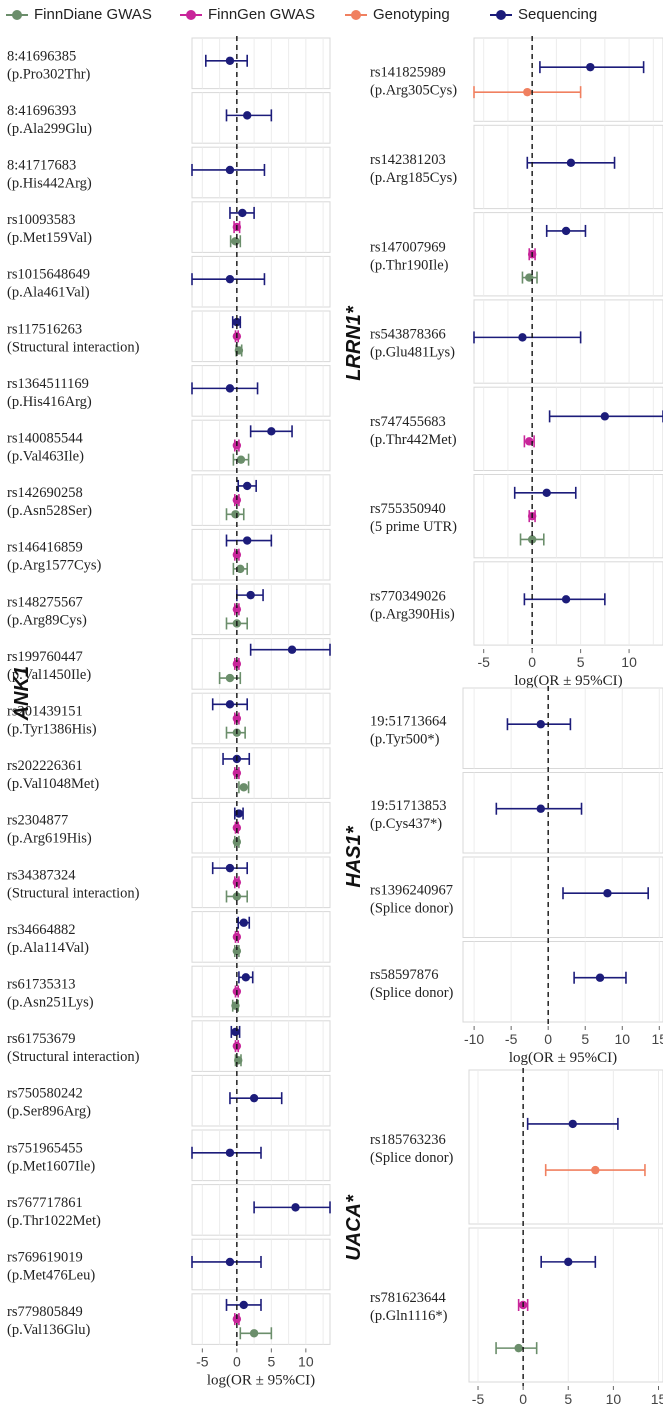 The image size is (663, 1411). Describe the element at coordinates (516, 813) in the screenshot. I see `variant-row: 19:51713853 (p.Cys437*)` at that location.